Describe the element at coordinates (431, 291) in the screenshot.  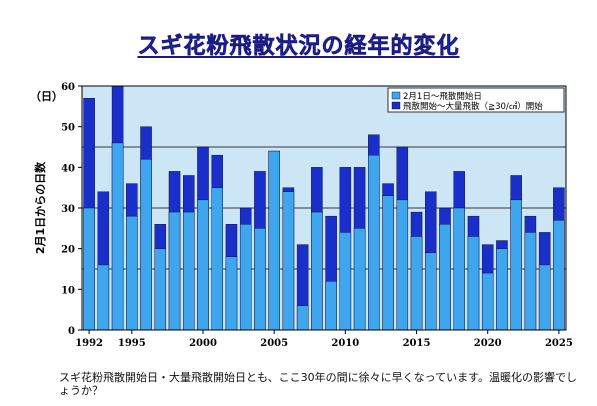
I see `bar-start-2016` at that location.